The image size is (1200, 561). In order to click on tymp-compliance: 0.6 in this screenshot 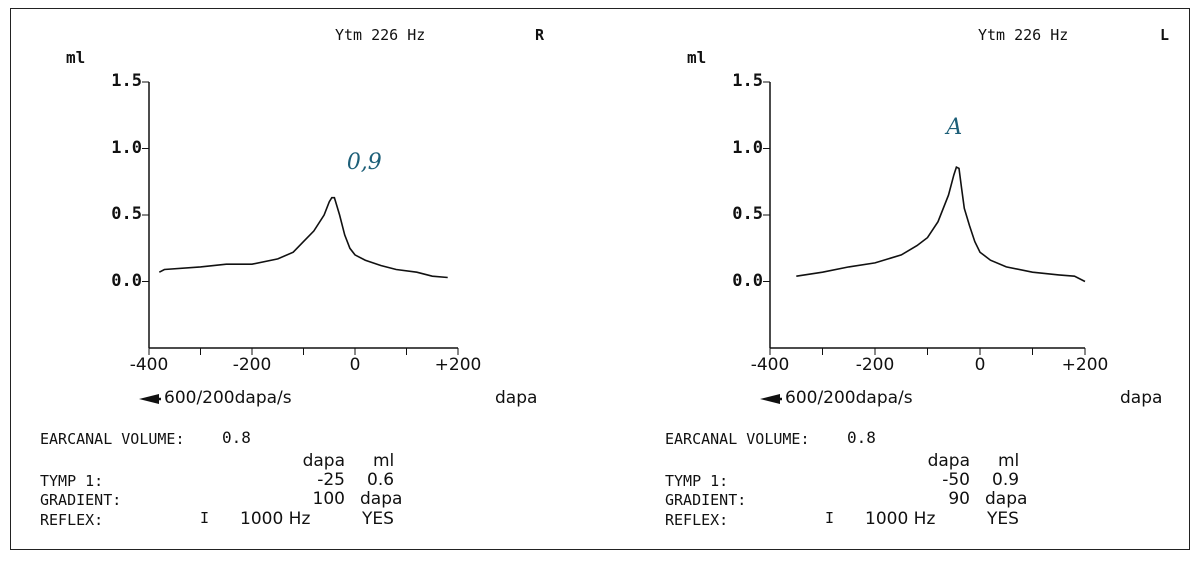, I will do `click(381, 480)`.